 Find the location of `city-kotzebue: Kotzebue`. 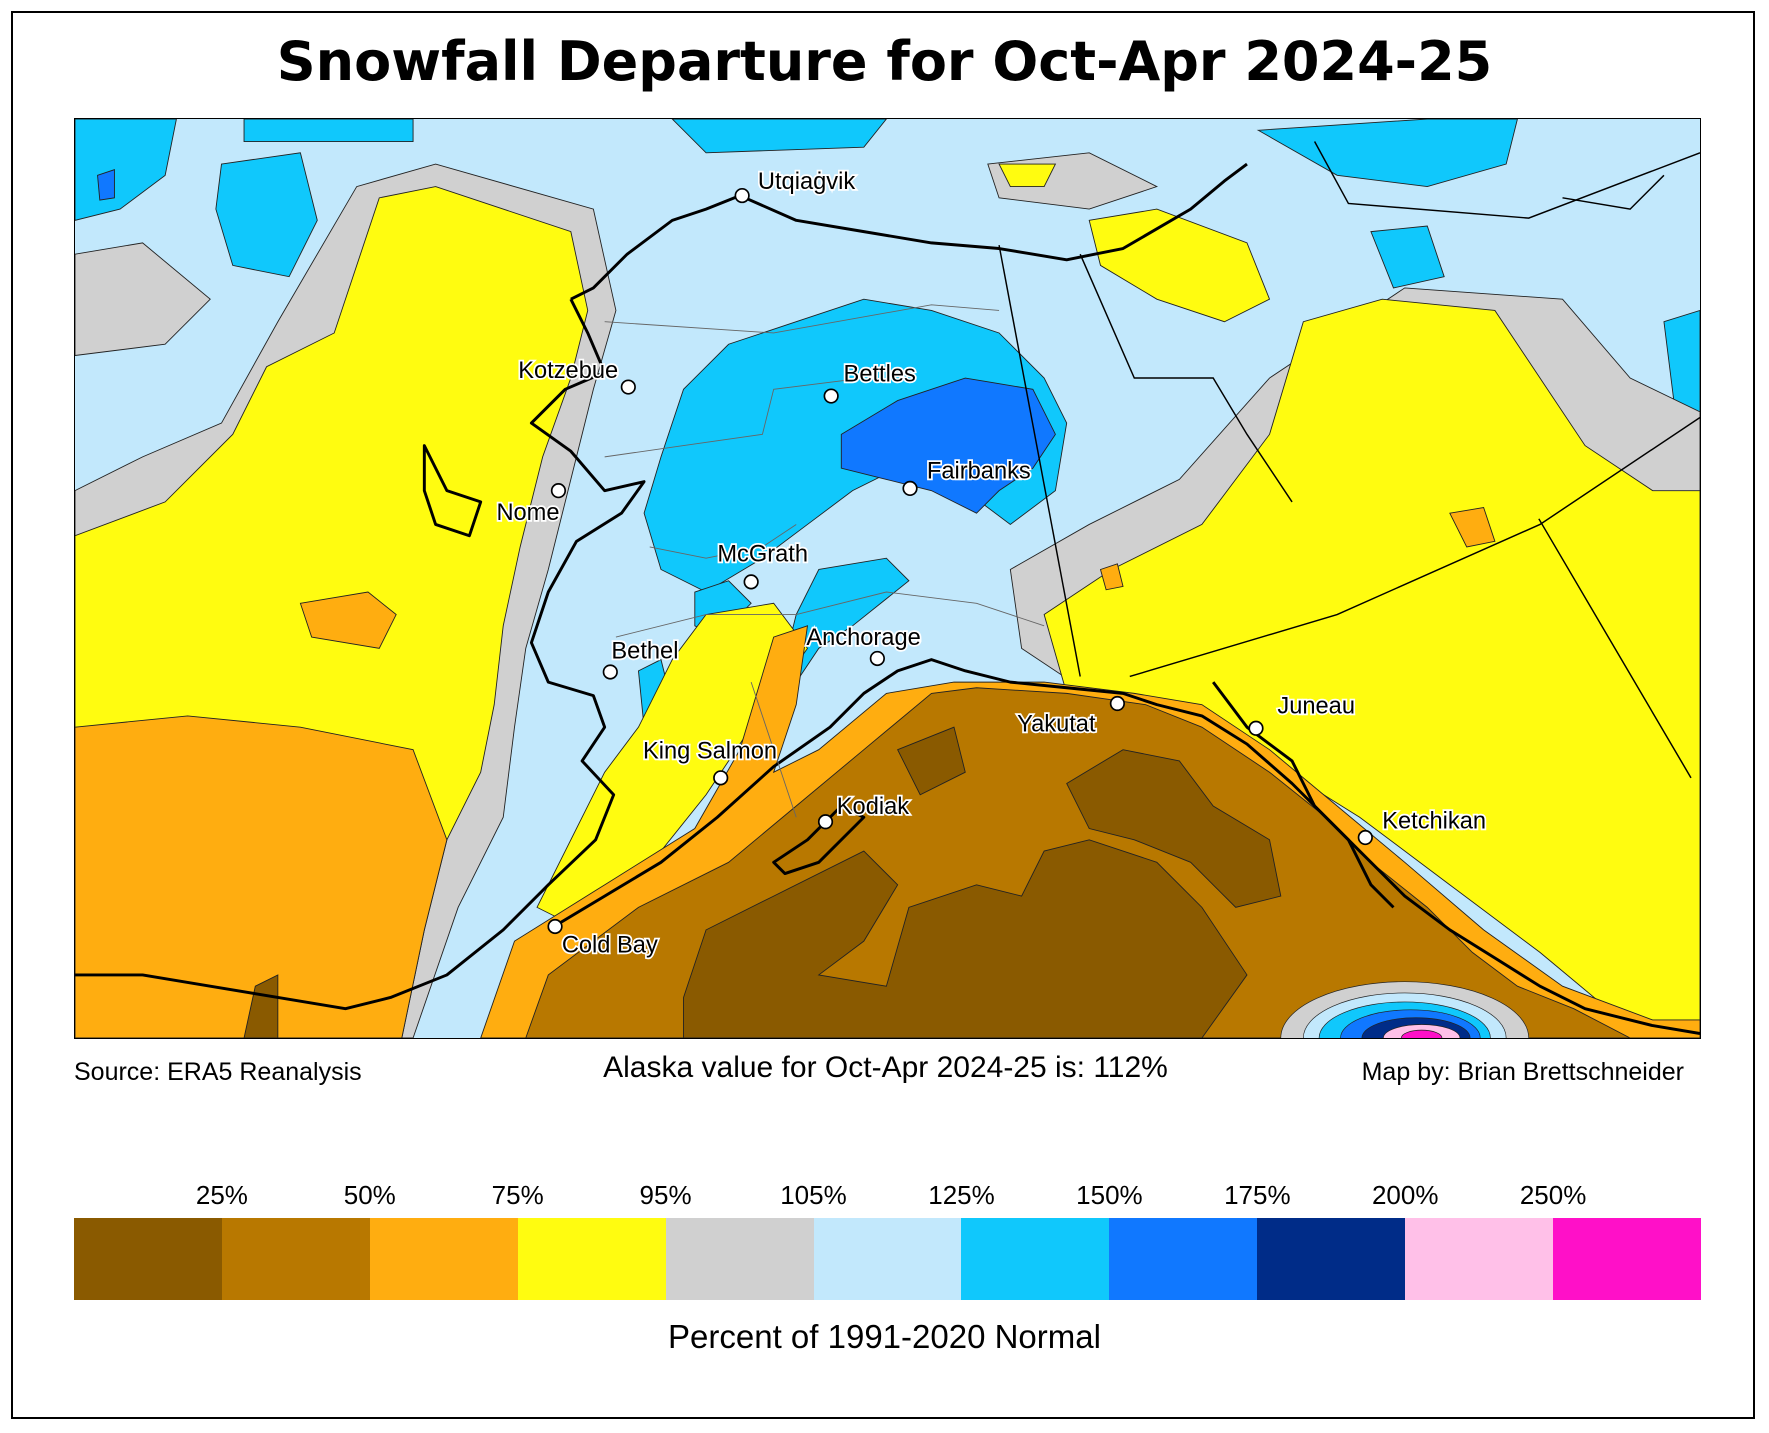

city-kotzebue: Kotzebue is located at coordinates (576, 375).